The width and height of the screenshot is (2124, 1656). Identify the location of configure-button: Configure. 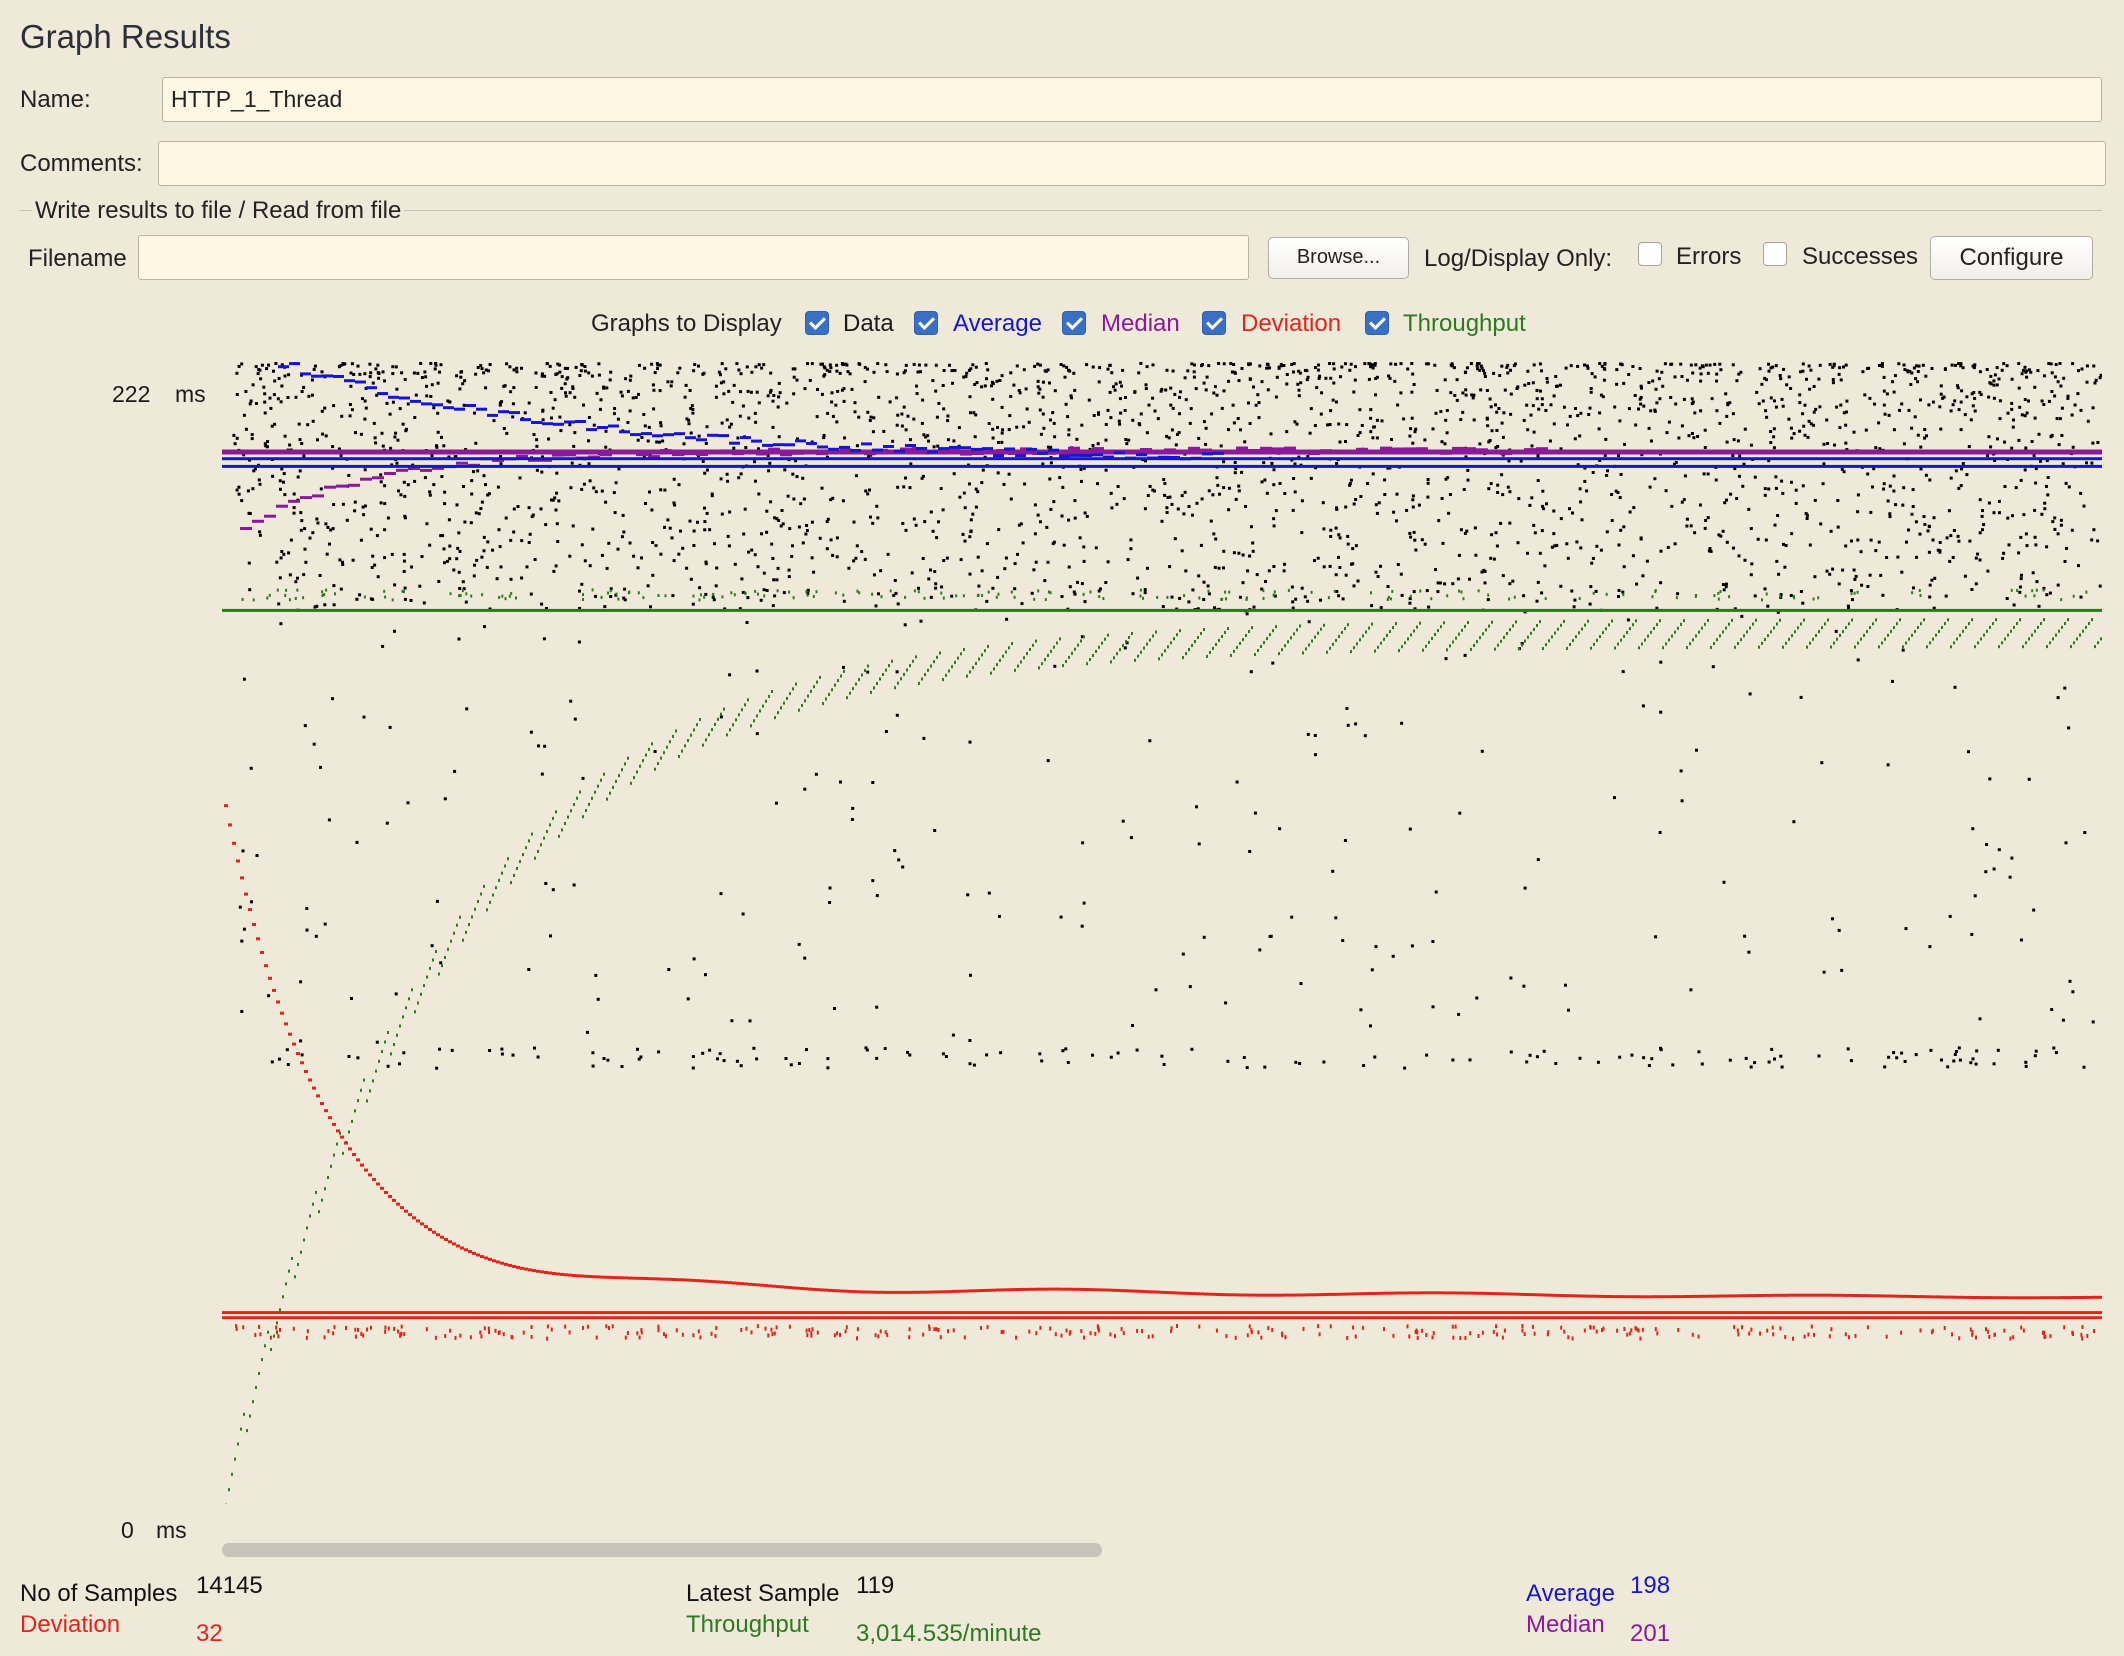
(2011, 258).